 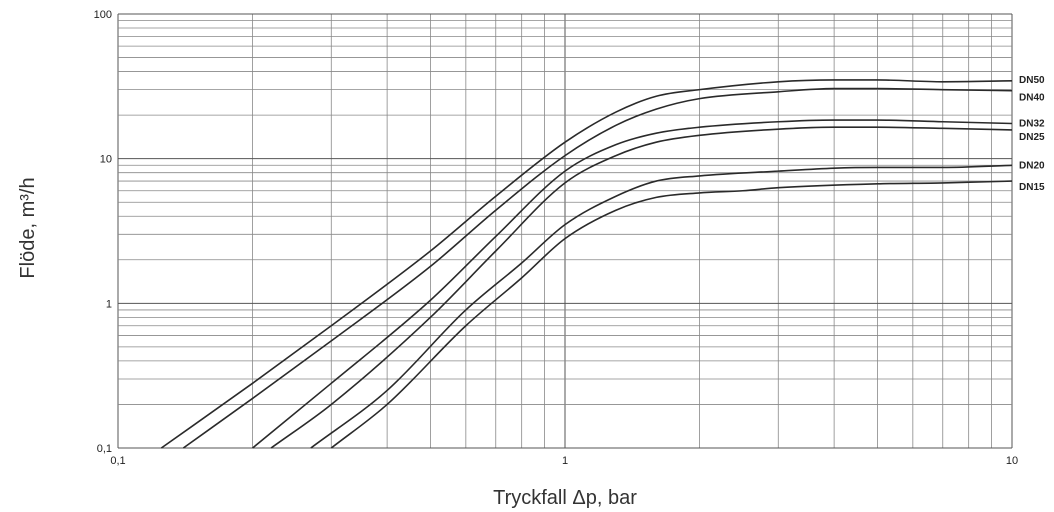 I want to click on y-tick-label: 100, so click(x=103, y=15).